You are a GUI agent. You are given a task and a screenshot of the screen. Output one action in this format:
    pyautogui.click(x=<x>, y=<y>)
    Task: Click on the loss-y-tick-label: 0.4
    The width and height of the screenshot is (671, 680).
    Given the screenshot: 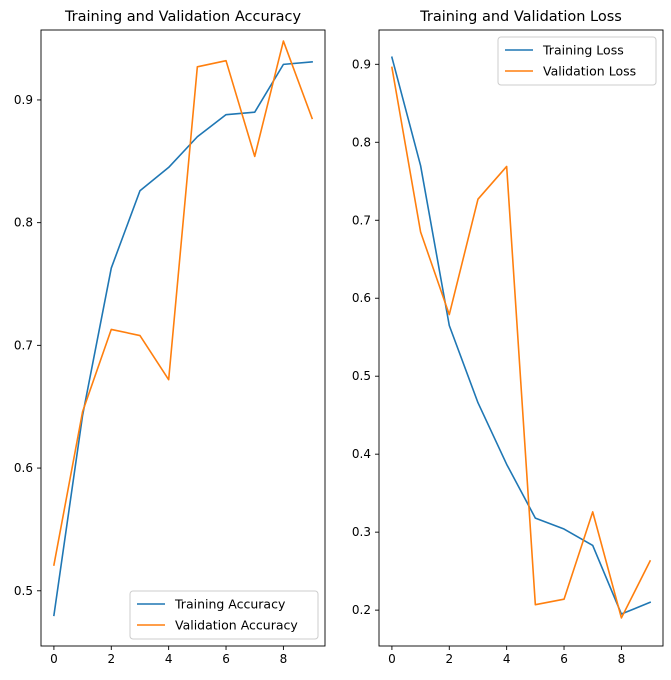 What is the action you would take?
    pyautogui.click(x=361, y=454)
    